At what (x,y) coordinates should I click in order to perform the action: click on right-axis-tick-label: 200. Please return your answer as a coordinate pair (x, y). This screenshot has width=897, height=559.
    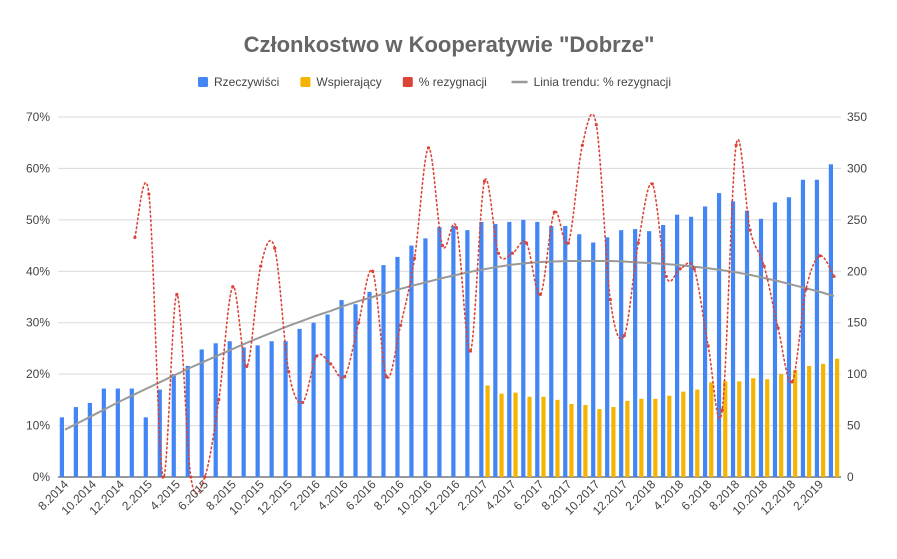
    Looking at the image, I should click on (857, 271).